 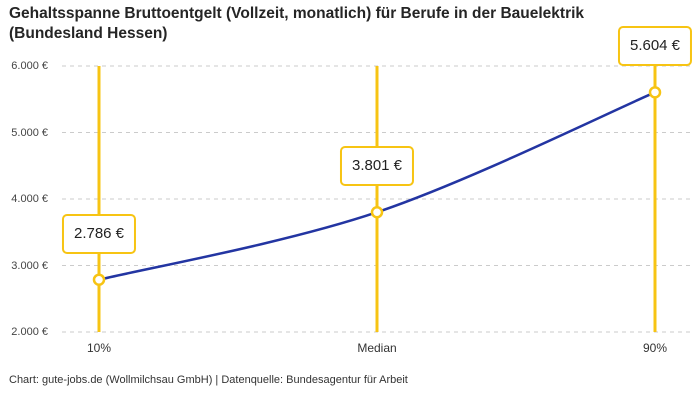 I want to click on x-axis-tick-median: Median, so click(x=377, y=348).